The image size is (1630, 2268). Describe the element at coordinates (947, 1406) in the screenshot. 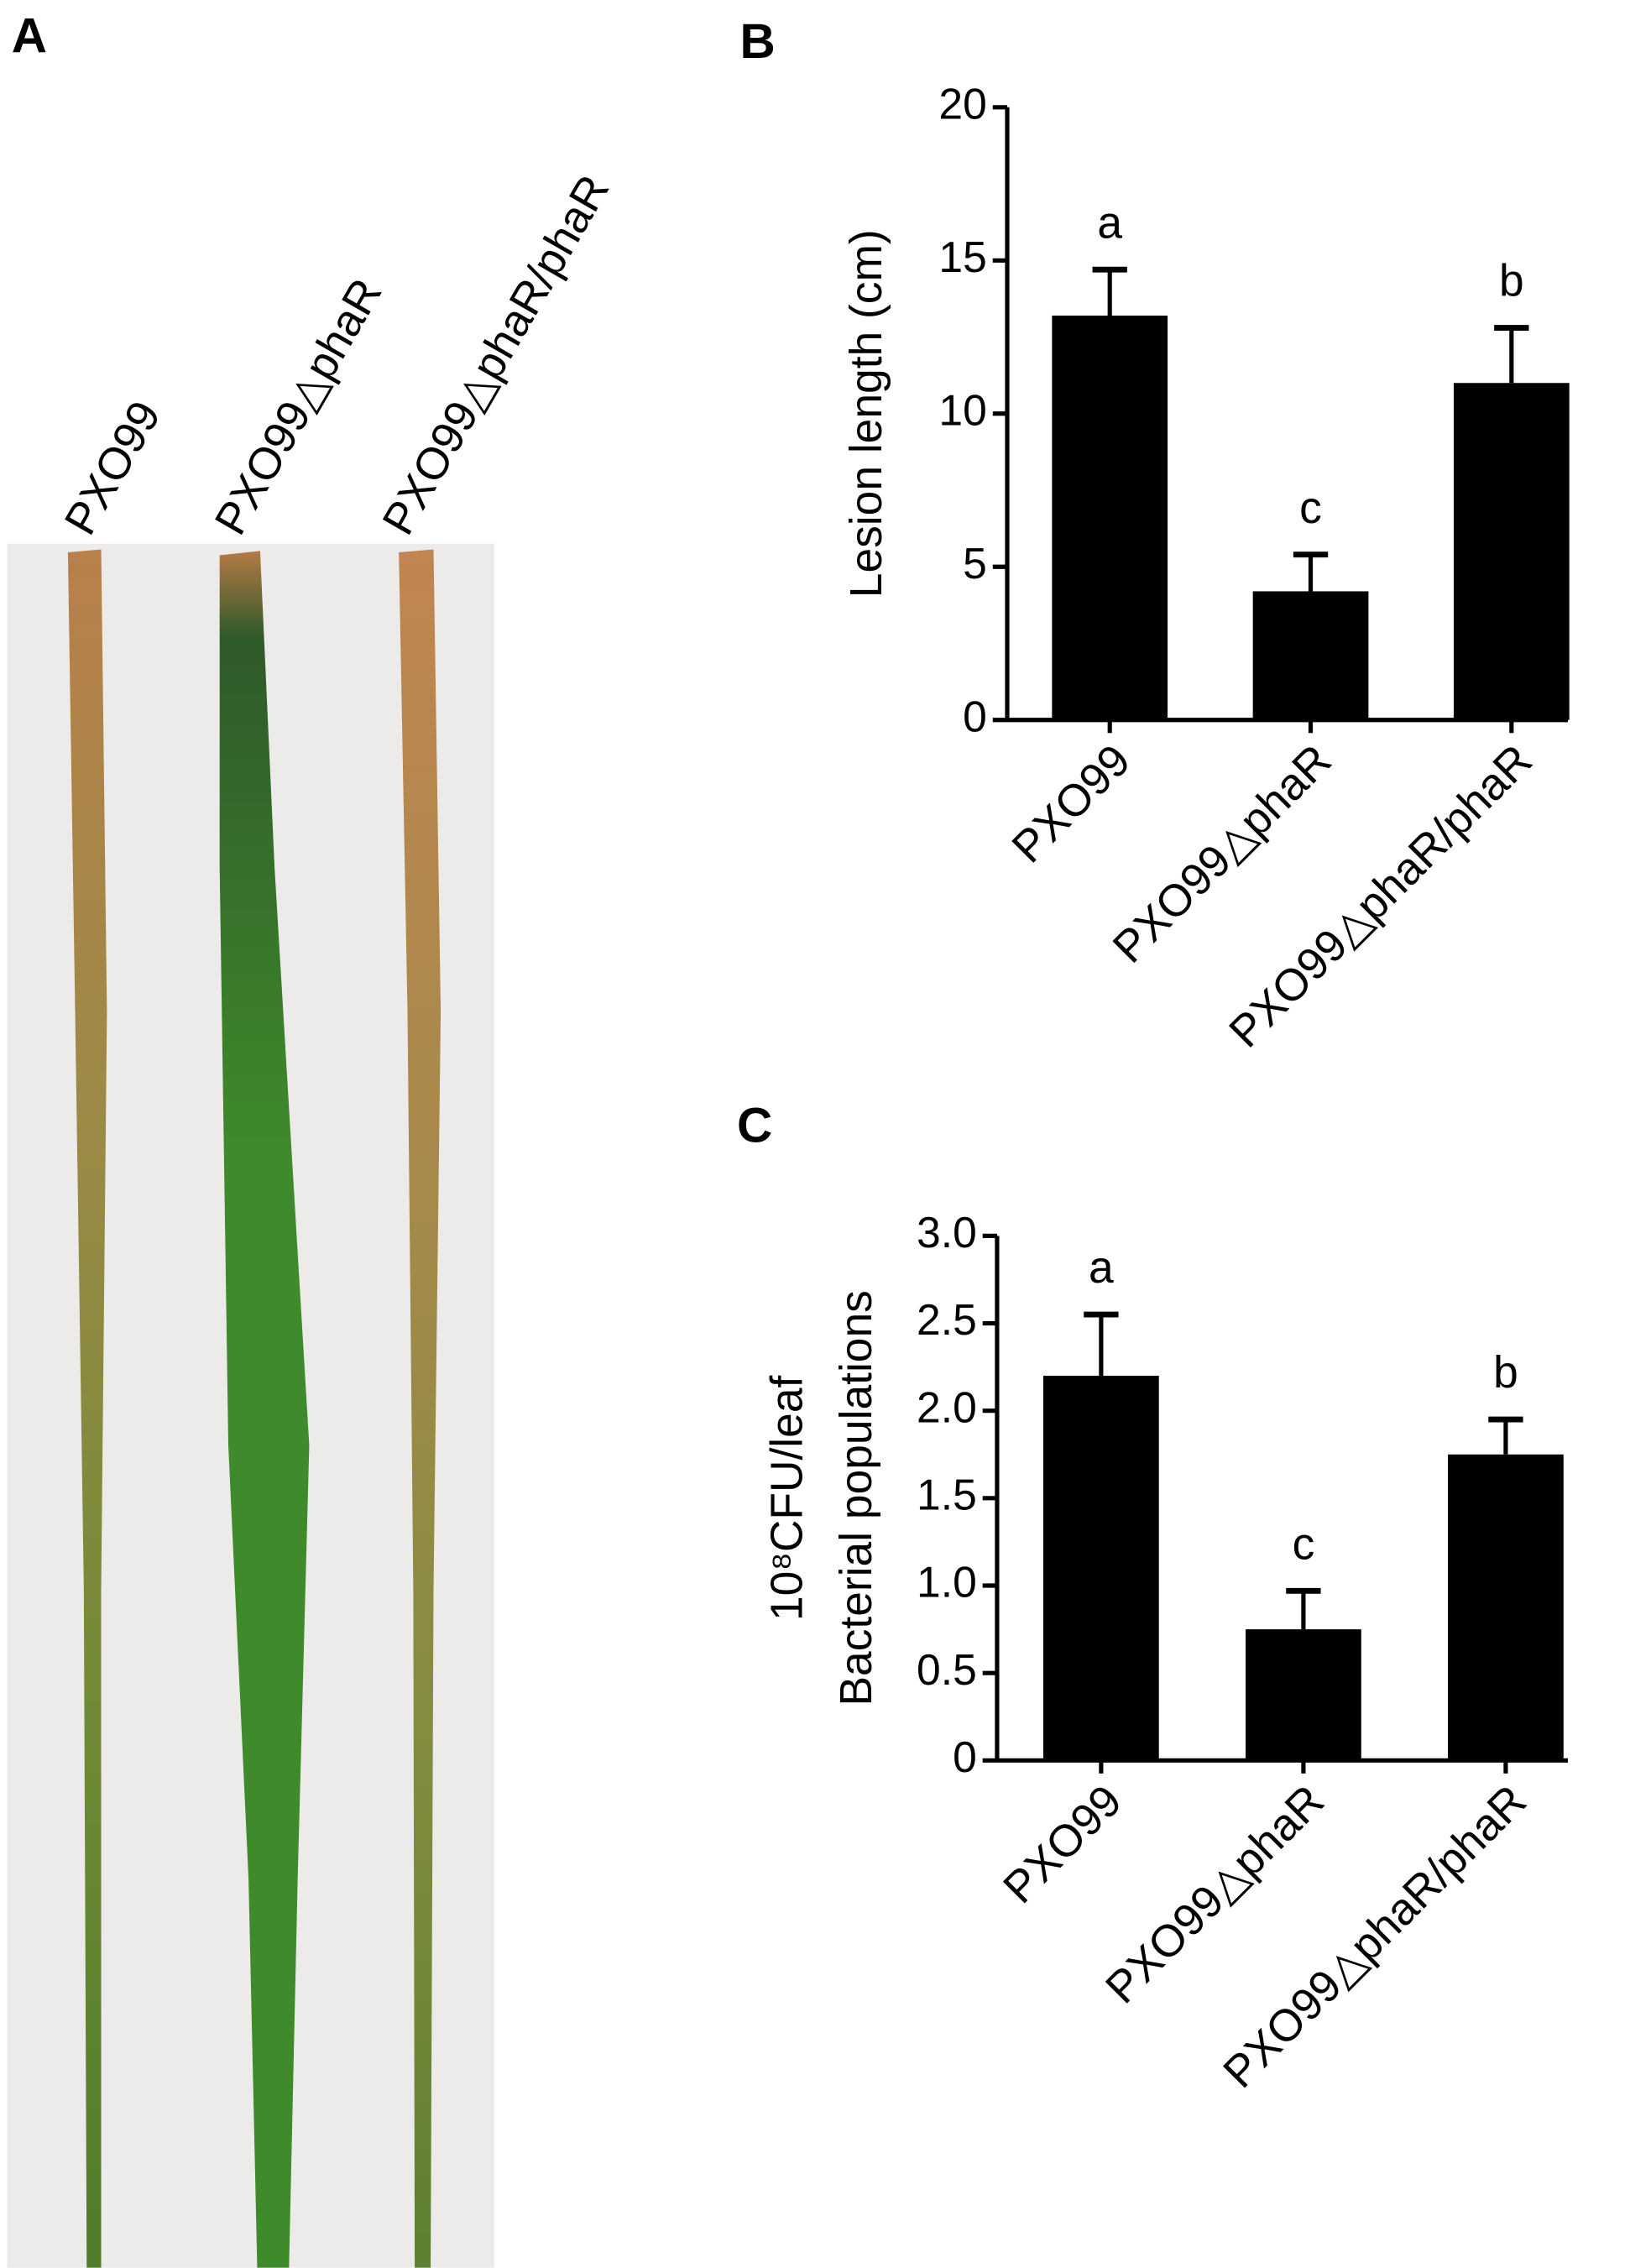

I see `y-tick-label: 2.0` at that location.